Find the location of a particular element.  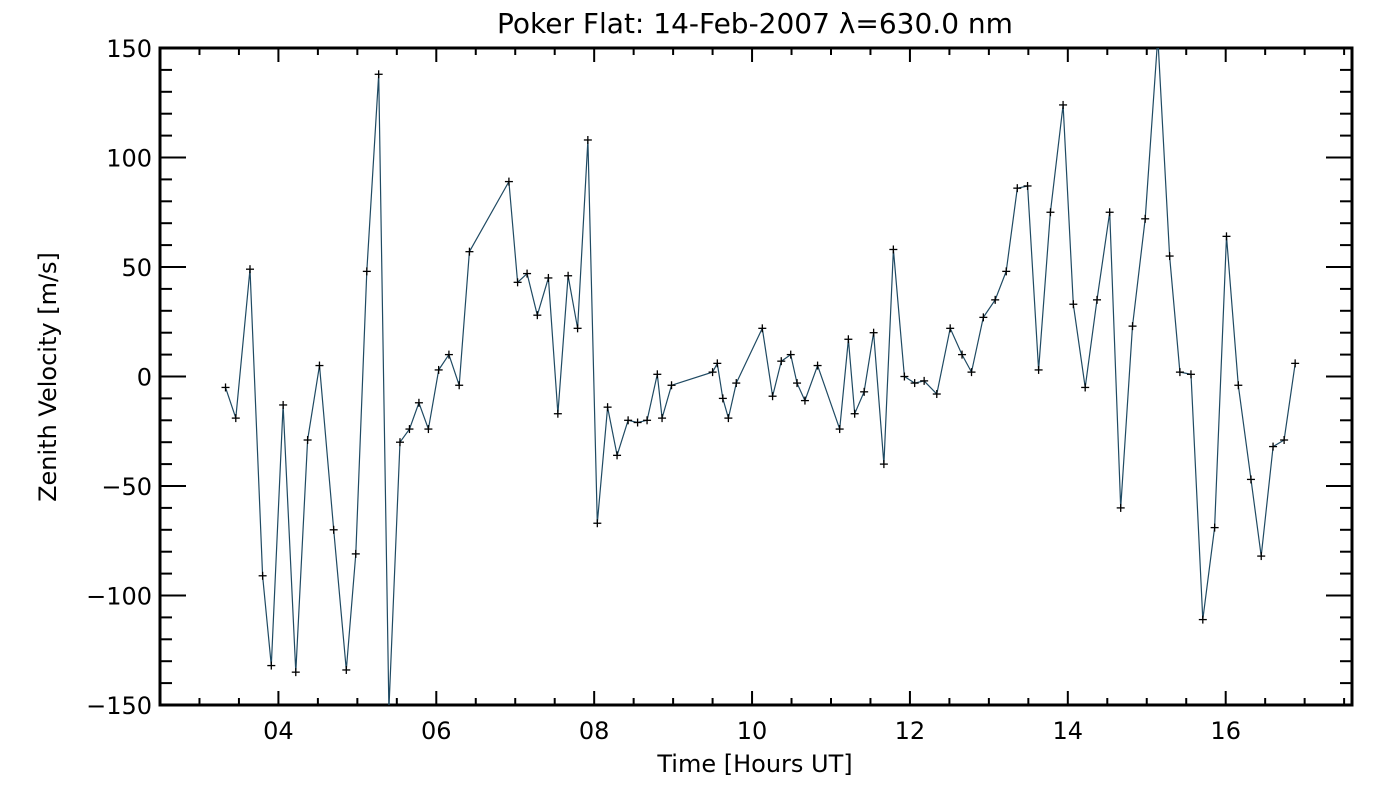

x-tick-label: 14 is located at coordinates (1068, 731).